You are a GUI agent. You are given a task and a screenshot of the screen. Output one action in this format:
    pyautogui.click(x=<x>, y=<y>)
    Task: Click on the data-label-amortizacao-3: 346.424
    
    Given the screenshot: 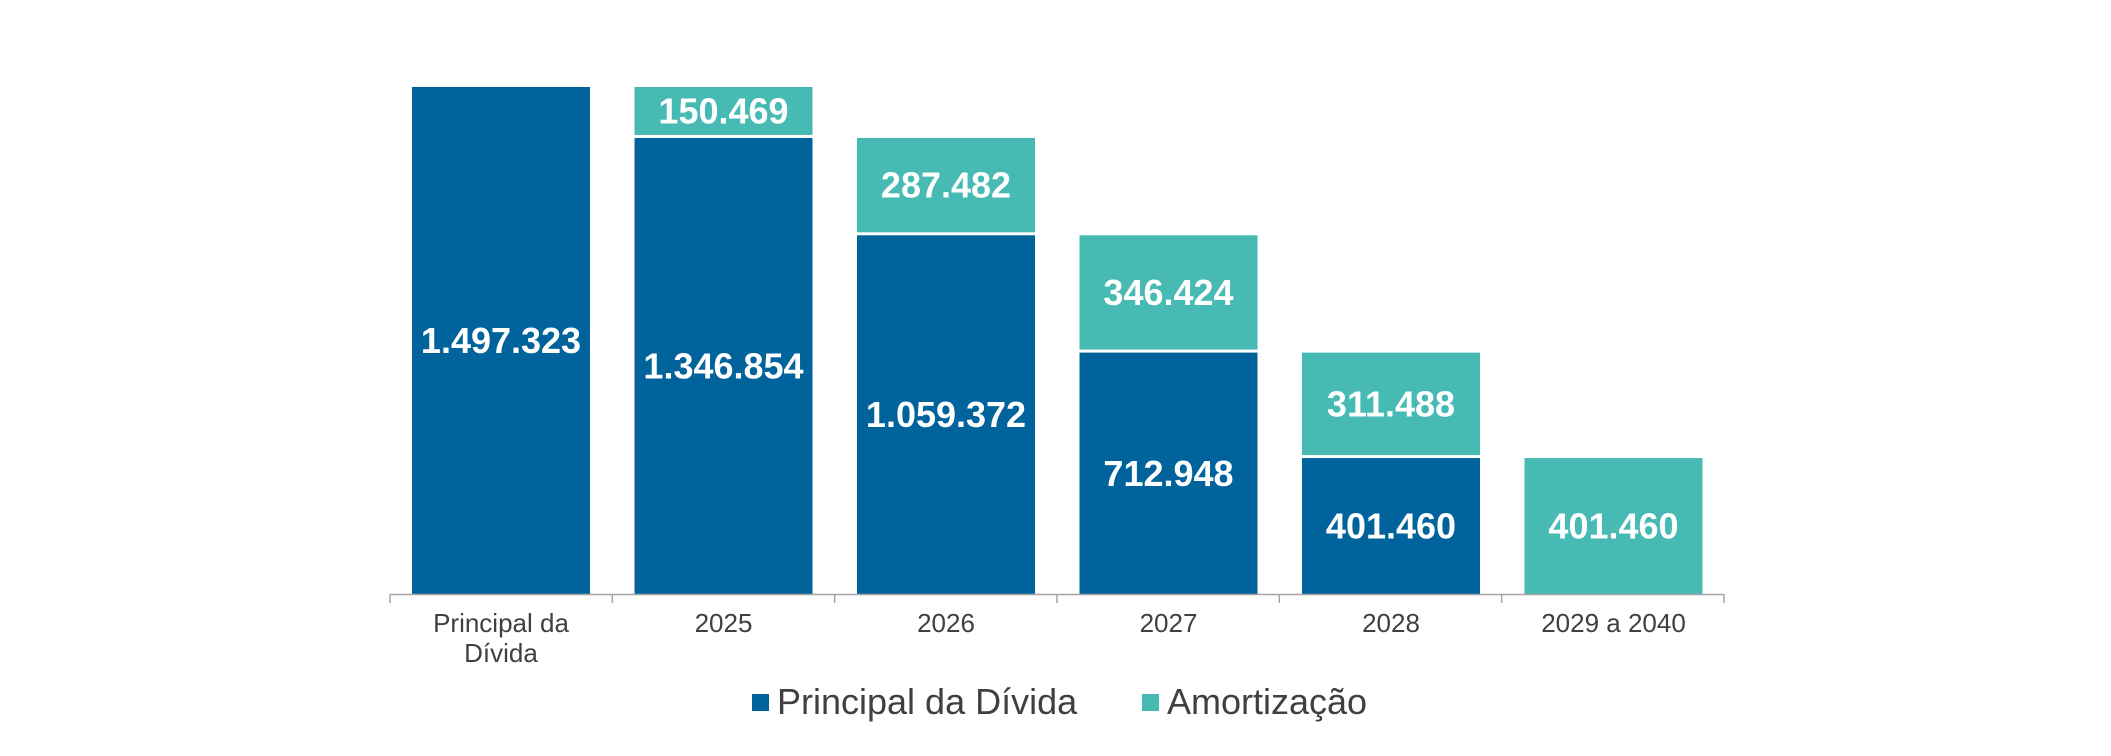 What is the action you would take?
    pyautogui.click(x=1168, y=292)
    